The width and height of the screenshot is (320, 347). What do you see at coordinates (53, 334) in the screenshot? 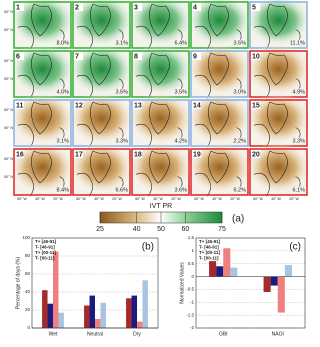
I see `x-tick-label: Wet` at bounding box center [53, 334].